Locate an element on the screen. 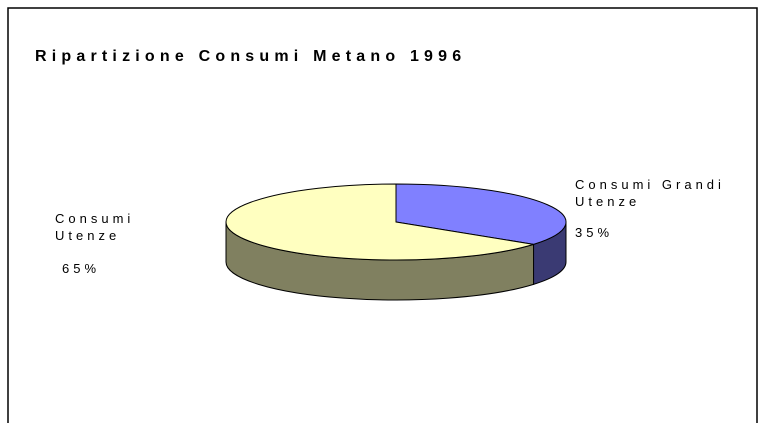 The width and height of the screenshot is (769, 423). value-label: 65% is located at coordinates (81, 268).